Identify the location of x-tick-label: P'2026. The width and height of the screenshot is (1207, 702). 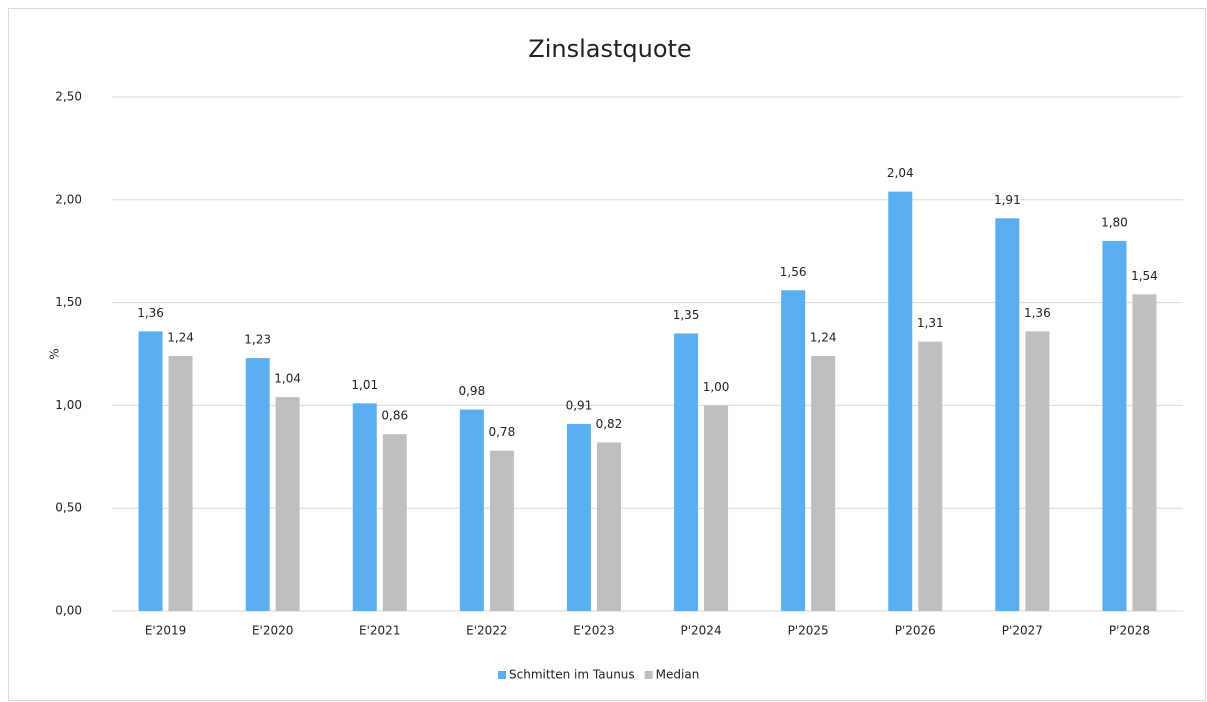
(915, 631).